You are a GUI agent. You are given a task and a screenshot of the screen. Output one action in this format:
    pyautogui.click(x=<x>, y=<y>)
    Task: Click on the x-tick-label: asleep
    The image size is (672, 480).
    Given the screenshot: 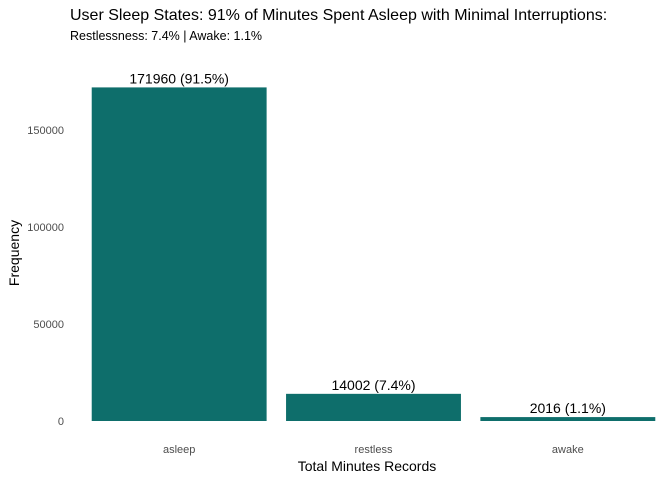 What is the action you would take?
    pyautogui.click(x=179, y=450)
    